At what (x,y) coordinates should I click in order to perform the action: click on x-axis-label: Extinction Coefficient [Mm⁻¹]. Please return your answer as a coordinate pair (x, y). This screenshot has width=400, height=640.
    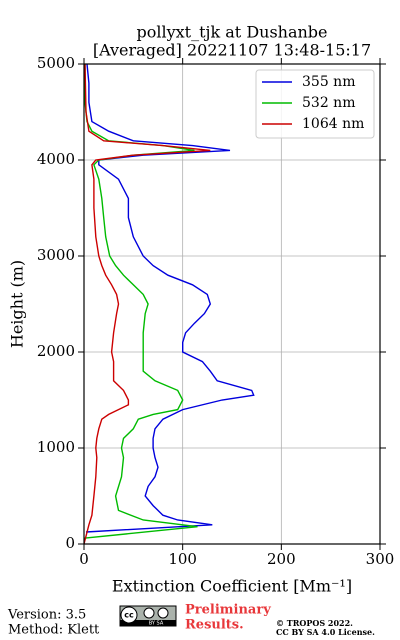
    Looking at the image, I should click on (232, 586).